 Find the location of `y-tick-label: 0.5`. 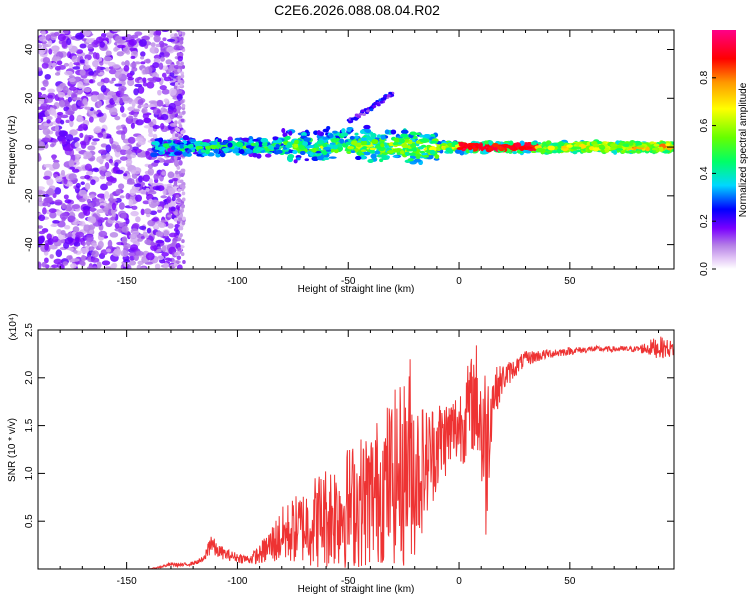

y-tick-label: 0.5 is located at coordinates (29, 521).